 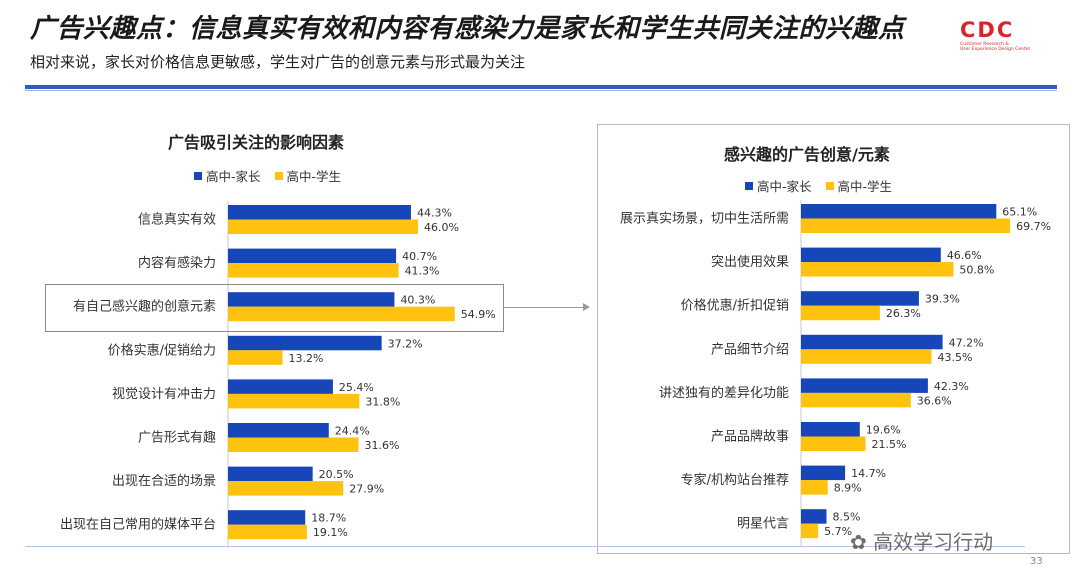 What do you see at coordinates (356, 387) in the screenshot?
I see `data-label-parent: 25.4%` at bounding box center [356, 387].